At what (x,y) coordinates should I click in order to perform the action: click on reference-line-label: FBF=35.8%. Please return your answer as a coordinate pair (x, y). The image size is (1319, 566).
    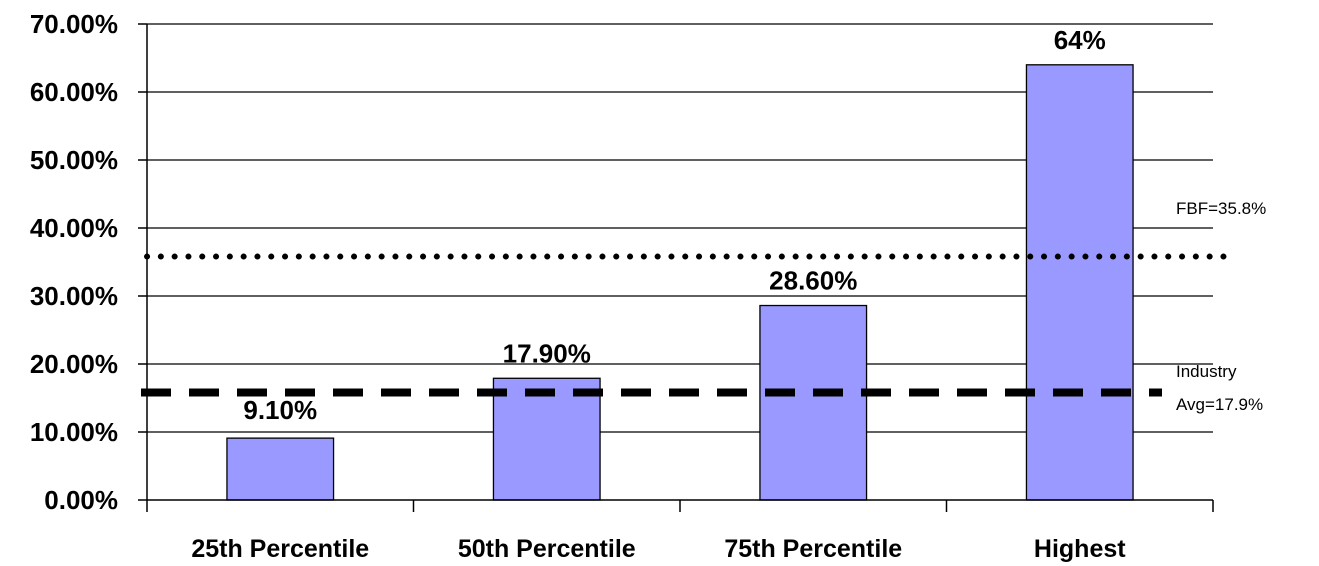
    Looking at the image, I should click on (1221, 208).